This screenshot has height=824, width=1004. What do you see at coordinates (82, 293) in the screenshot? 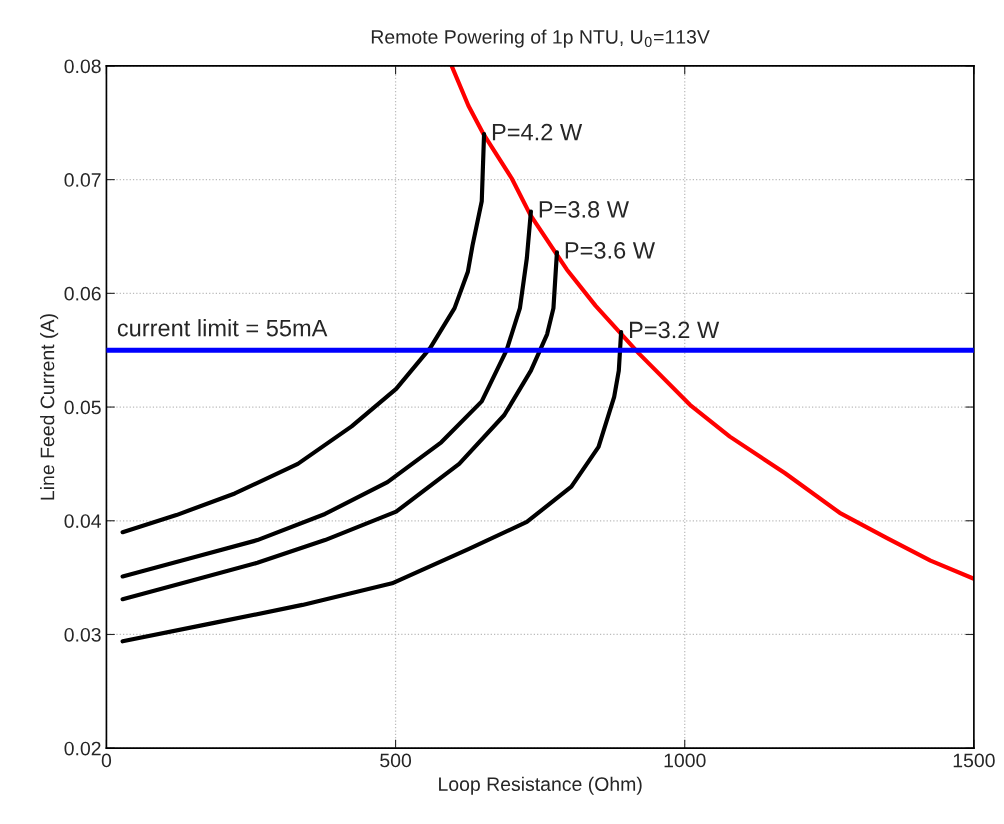
I see `y-tick-label: 0.06` at bounding box center [82, 293].